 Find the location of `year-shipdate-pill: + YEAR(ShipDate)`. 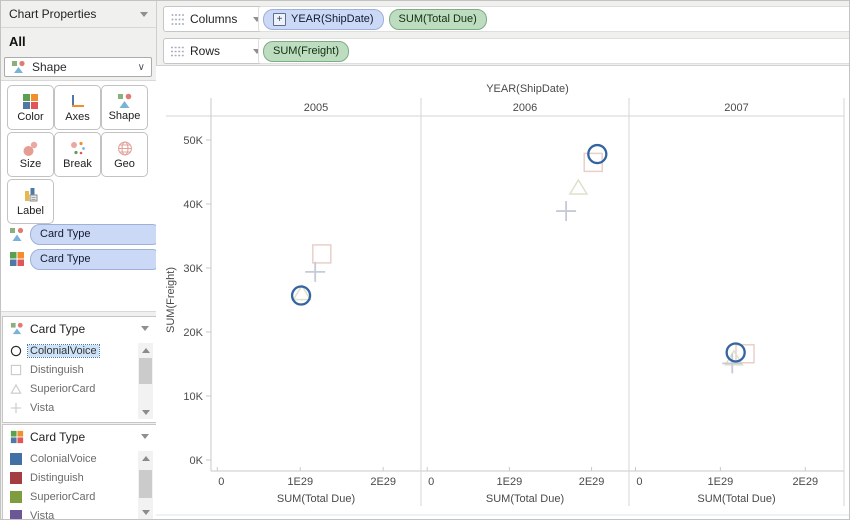

year-shipdate-pill: + YEAR(ShipDate) is located at coordinates (323, 19).